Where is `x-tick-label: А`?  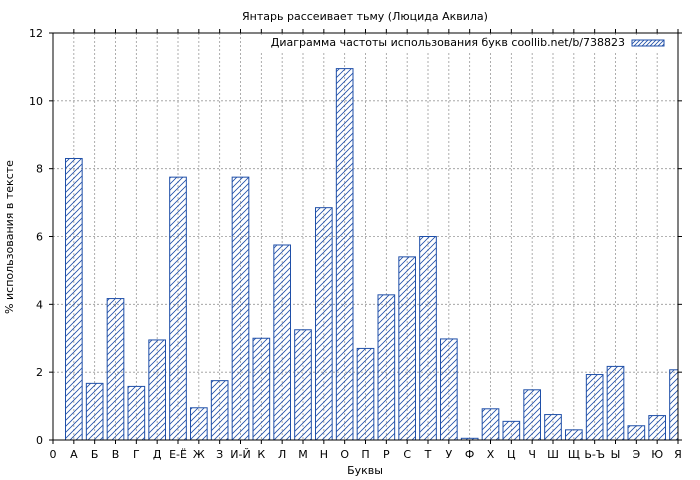
x-tick-label: А is located at coordinates (74, 454).